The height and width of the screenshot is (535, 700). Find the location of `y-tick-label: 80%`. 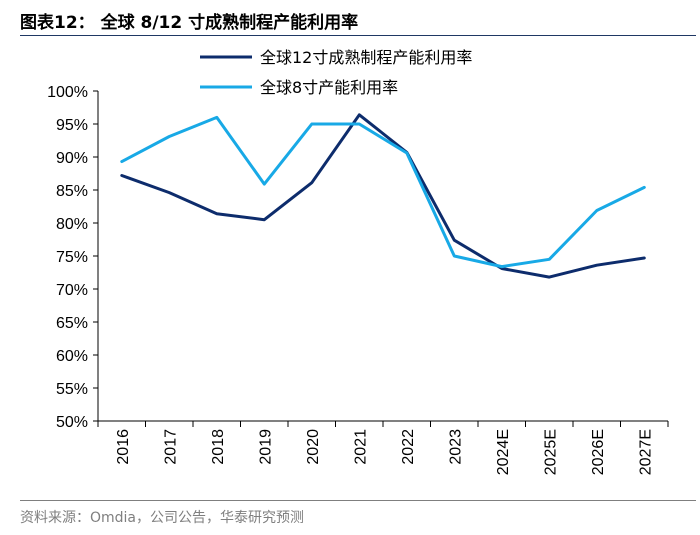

y-tick-label: 80% is located at coordinates (72, 224).